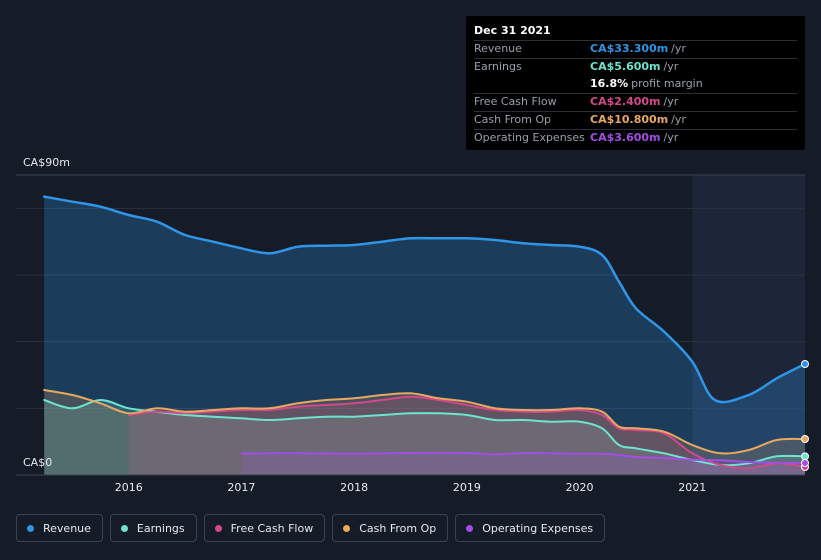  What do you see at coordinates (498, 48) in the screenshot?
I see `tooltip-row-label: Revenue` at bounding box center [498, 48].